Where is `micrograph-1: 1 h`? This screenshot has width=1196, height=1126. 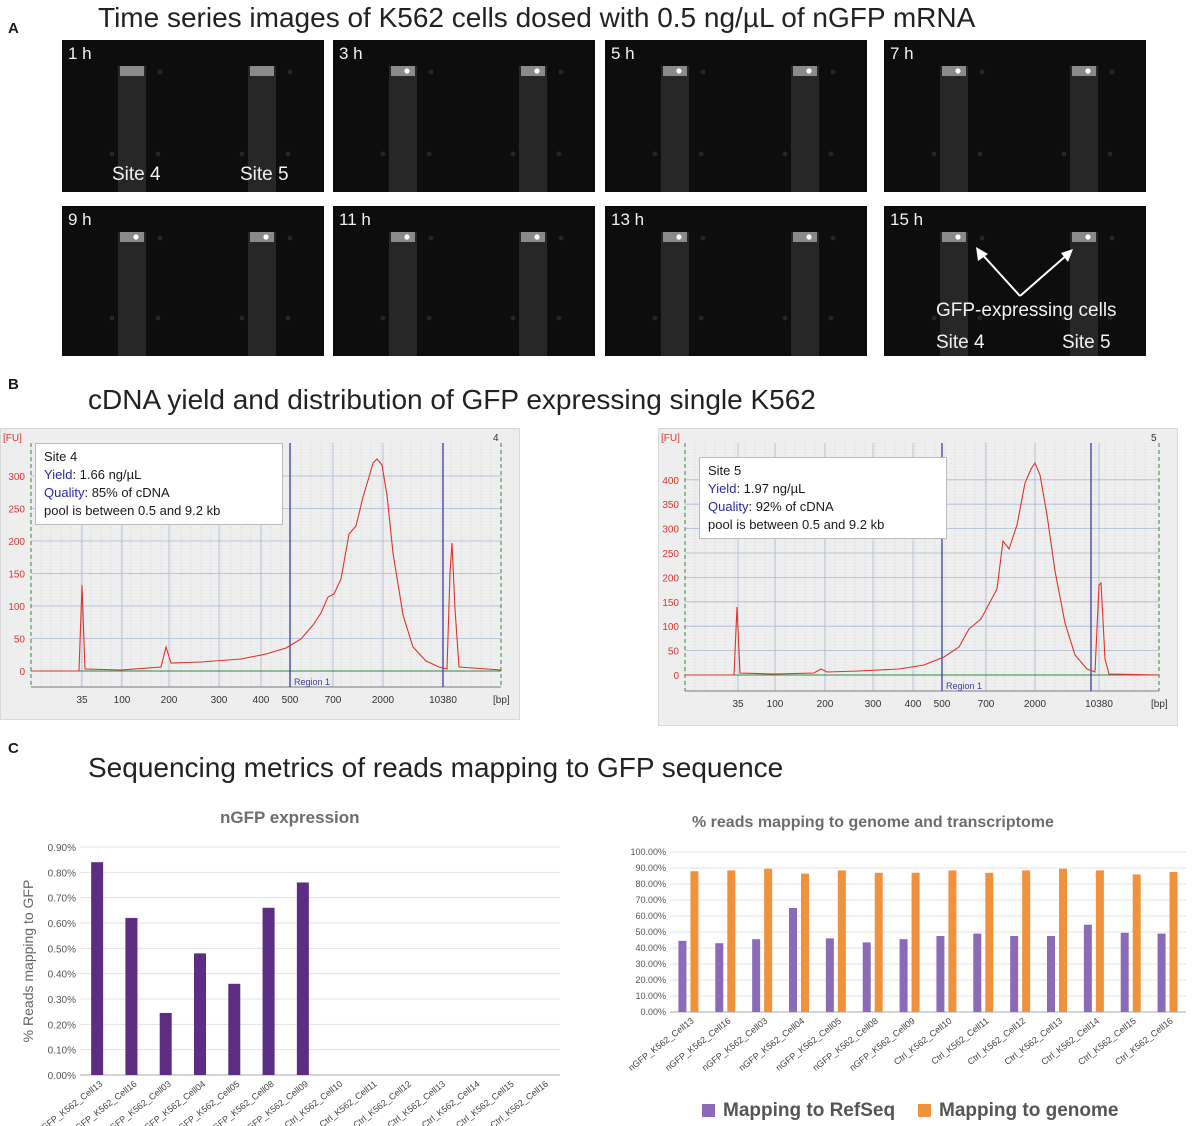
micrograph-1: 1 h is located at coordinates (193, 116).